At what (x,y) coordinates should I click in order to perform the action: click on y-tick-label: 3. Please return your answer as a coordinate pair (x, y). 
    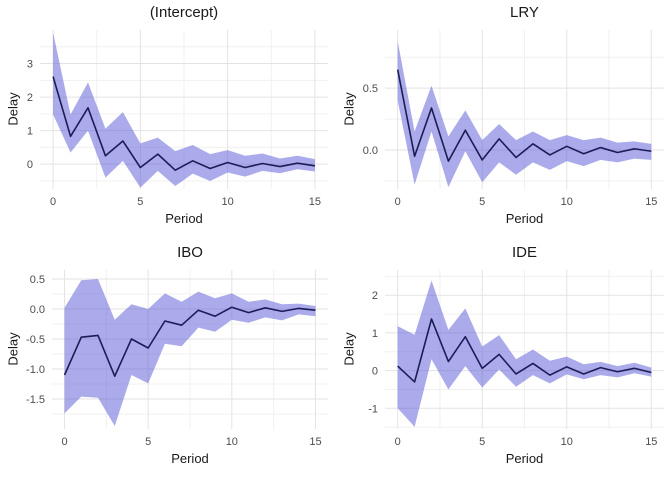
    Looking at the image, I should click on (30, 65).